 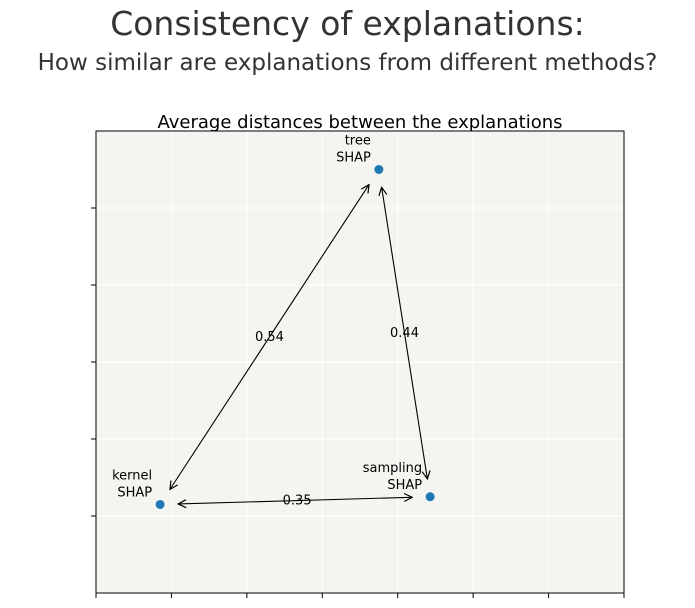 I want to click on distance-label: 0.44, so click(x=404, y=333).